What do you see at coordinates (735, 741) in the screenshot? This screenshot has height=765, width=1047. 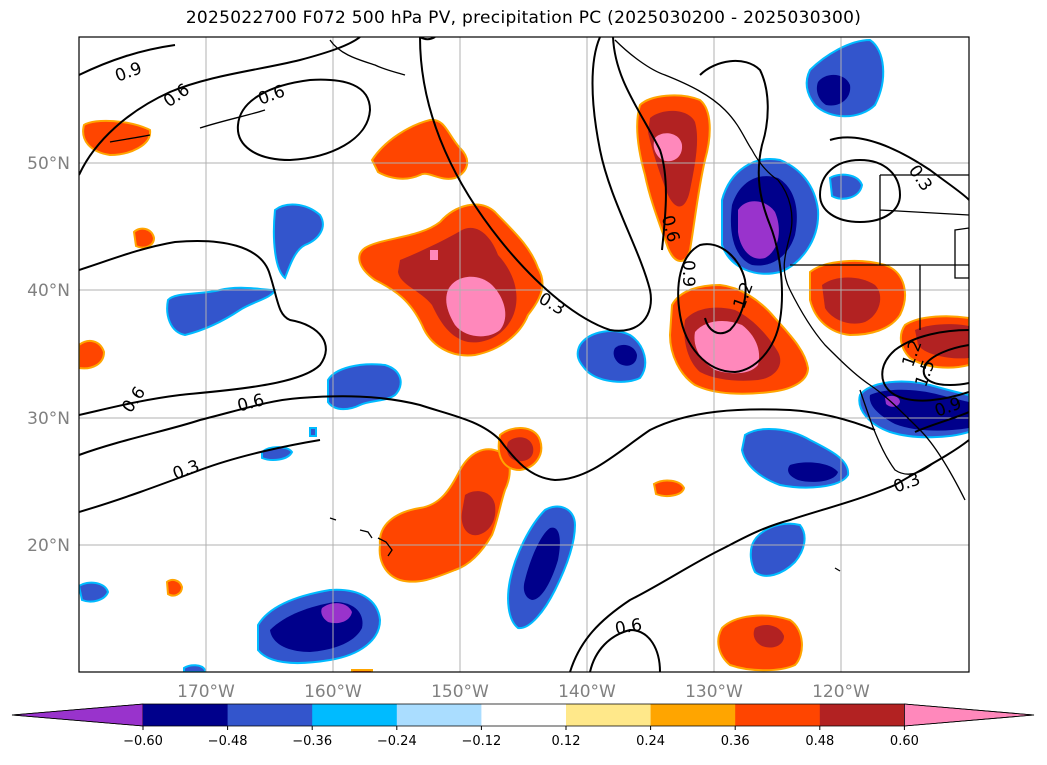 I see `colorbar-tick-label: 0.36` at bounding box center [735, 741].